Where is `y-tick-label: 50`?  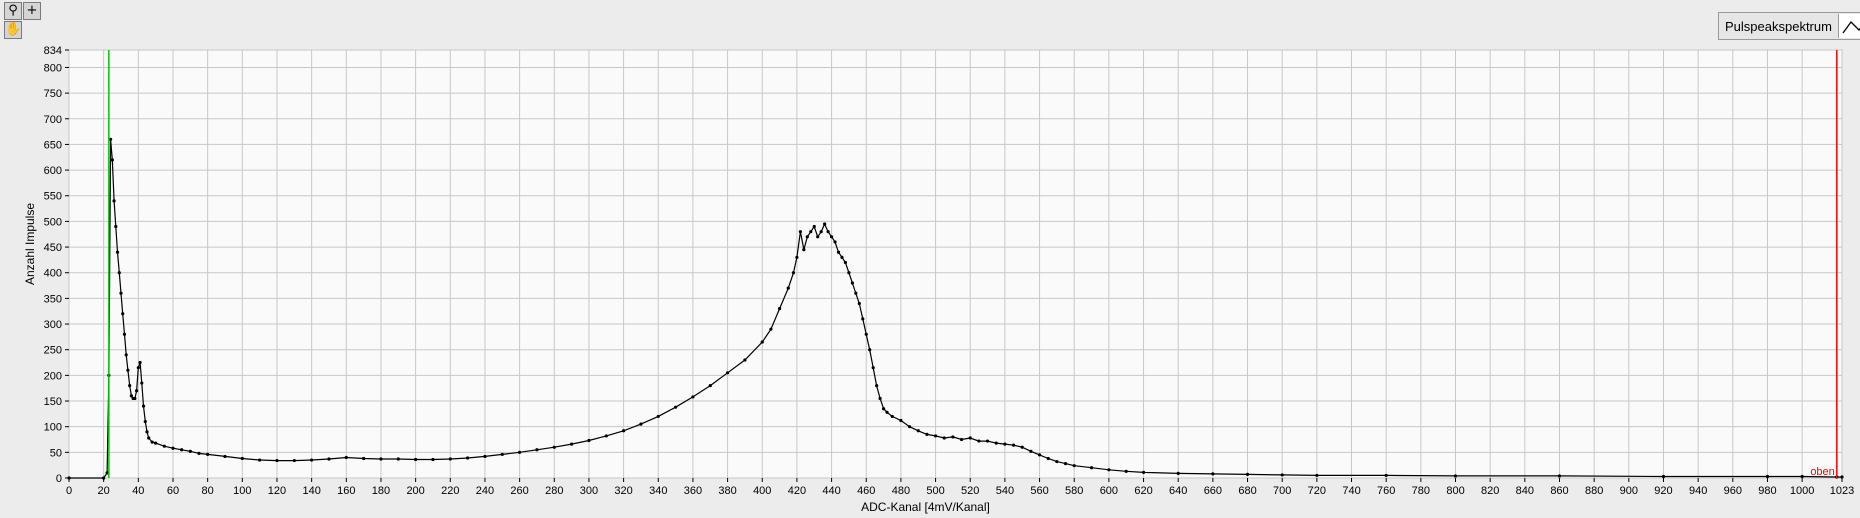 y-tick-label: 50 is located at coordinates (56, 453).